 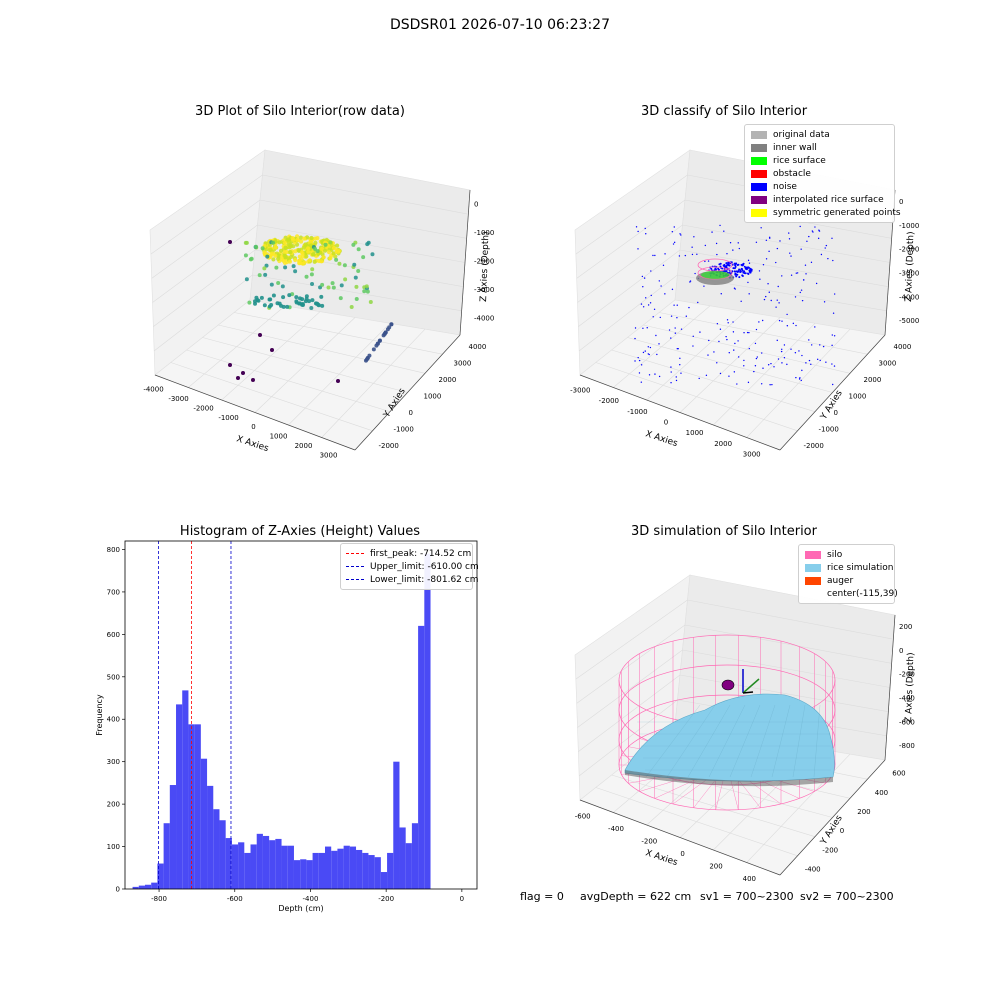 I want to click on z-tick-label: -5000, so click(x=909, y=321).